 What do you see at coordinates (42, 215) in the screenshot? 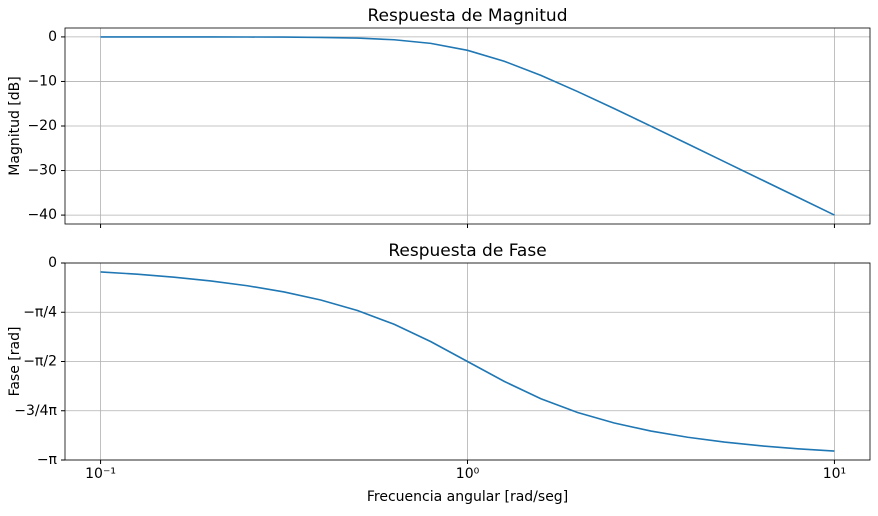
I see `y-tick-label: −40` at bounding box center [42, 215].